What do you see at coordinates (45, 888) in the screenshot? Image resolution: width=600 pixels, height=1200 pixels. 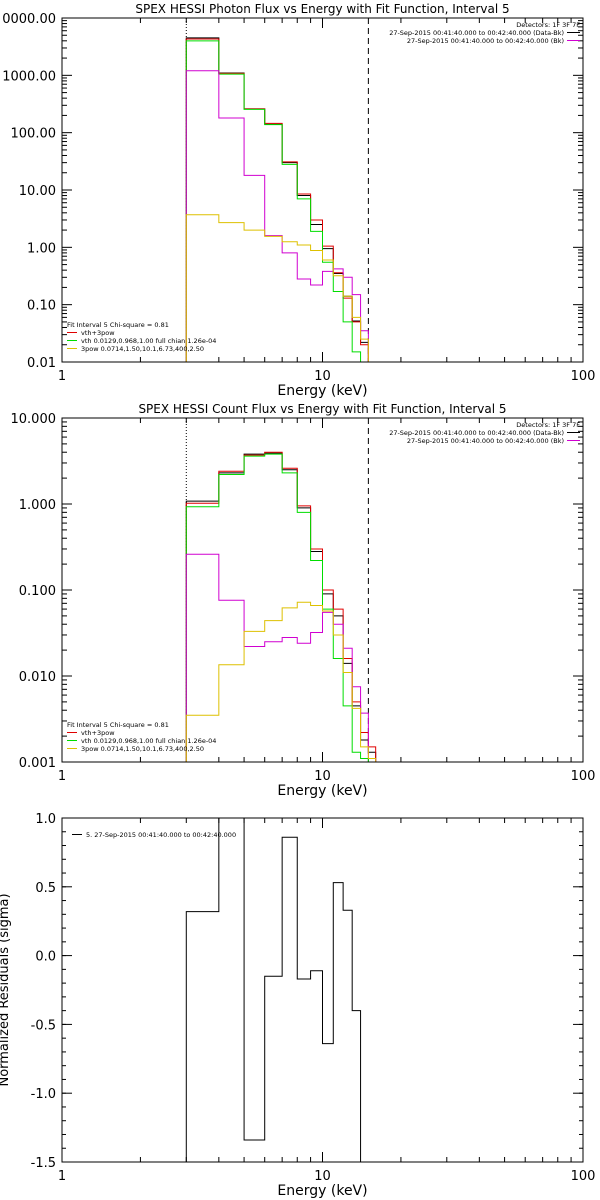 I see `y-tick-label: 0.5` at bounding box center [45, 888].